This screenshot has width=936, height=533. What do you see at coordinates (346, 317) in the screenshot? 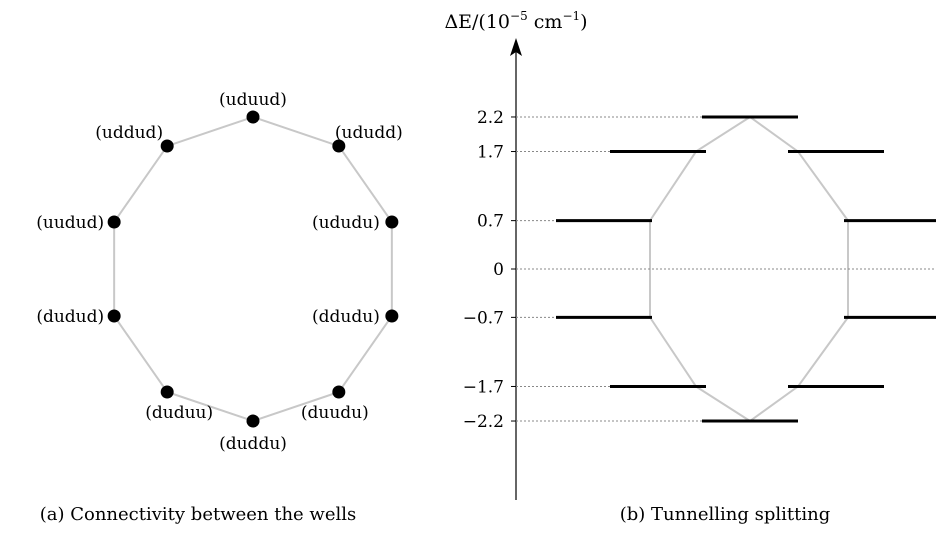
I see `well-label: (ddudu)` at bounding box center [346, 317].